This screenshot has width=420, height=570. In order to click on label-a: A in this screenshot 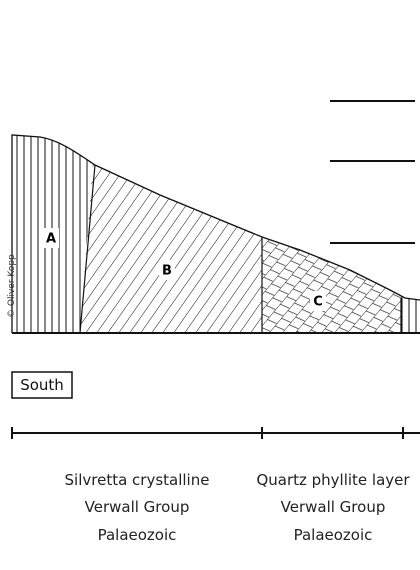, I will do `click(51, 239)`.